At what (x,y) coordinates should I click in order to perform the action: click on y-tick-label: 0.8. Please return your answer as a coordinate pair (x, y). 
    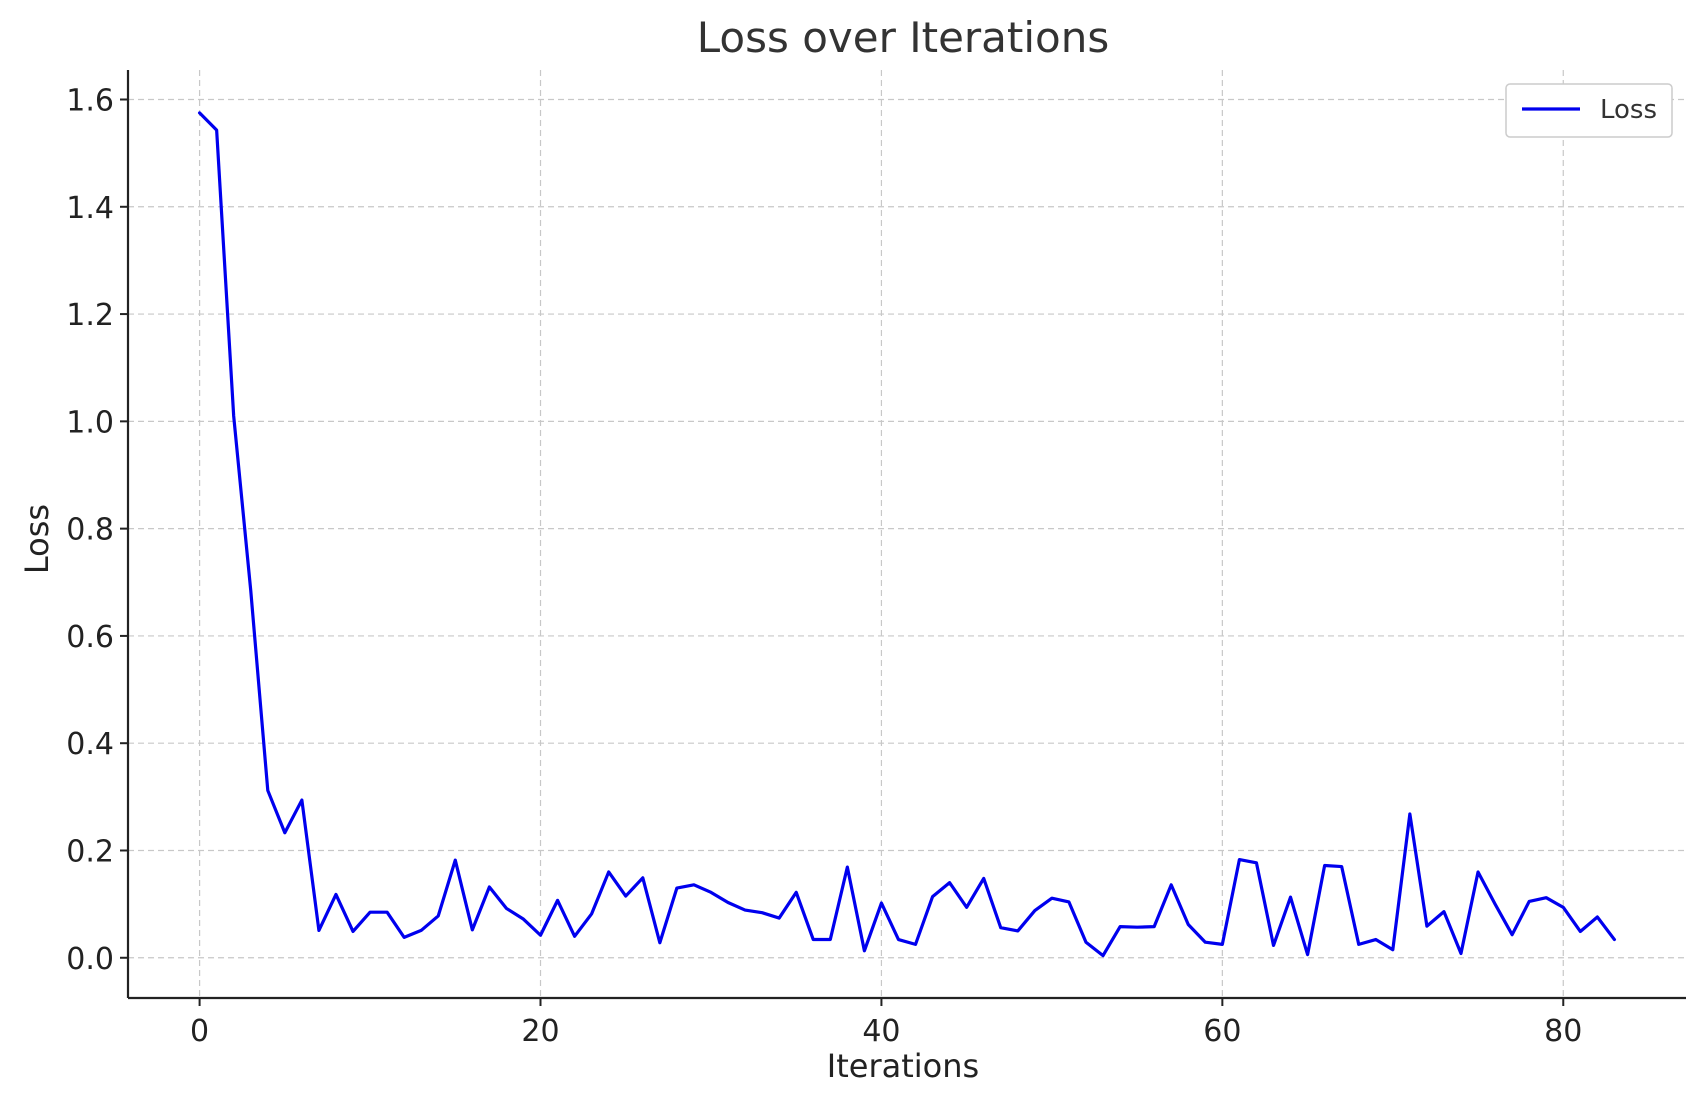
    Looking at the image, I should click on (90, 530).